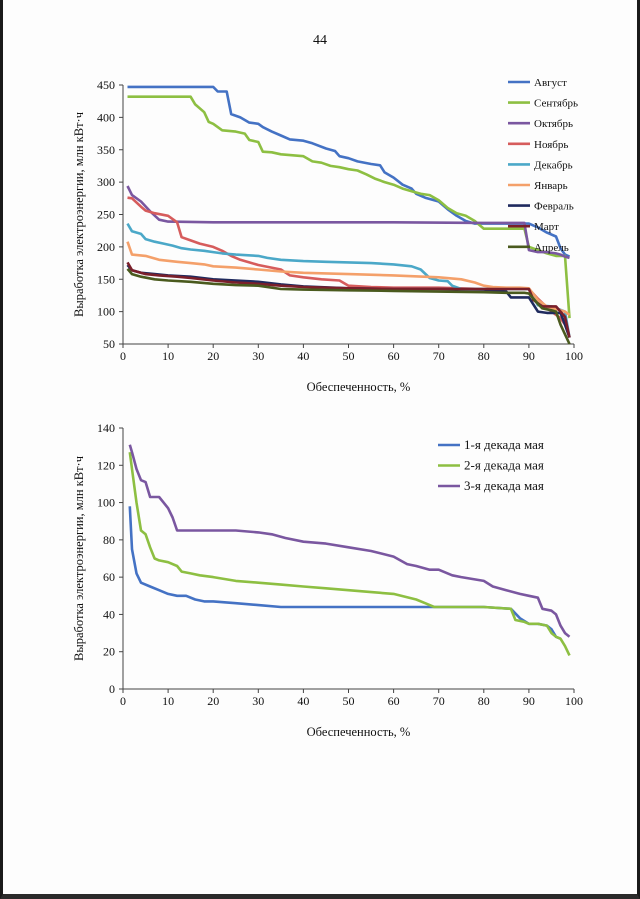 This screenshot has width=640, height=899. What do you see at coordinates (553, 124) in the screenshot?
I see `legend-label-3: Октябрь` at bounding box center [553, 124].